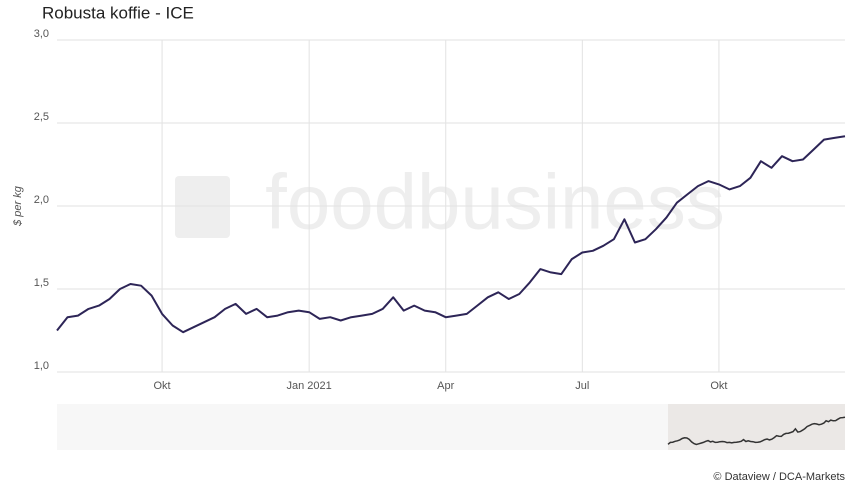 This screenshot has height=496, width=858. I want to click on y-tick-label: 1,0, so click(41, 366).